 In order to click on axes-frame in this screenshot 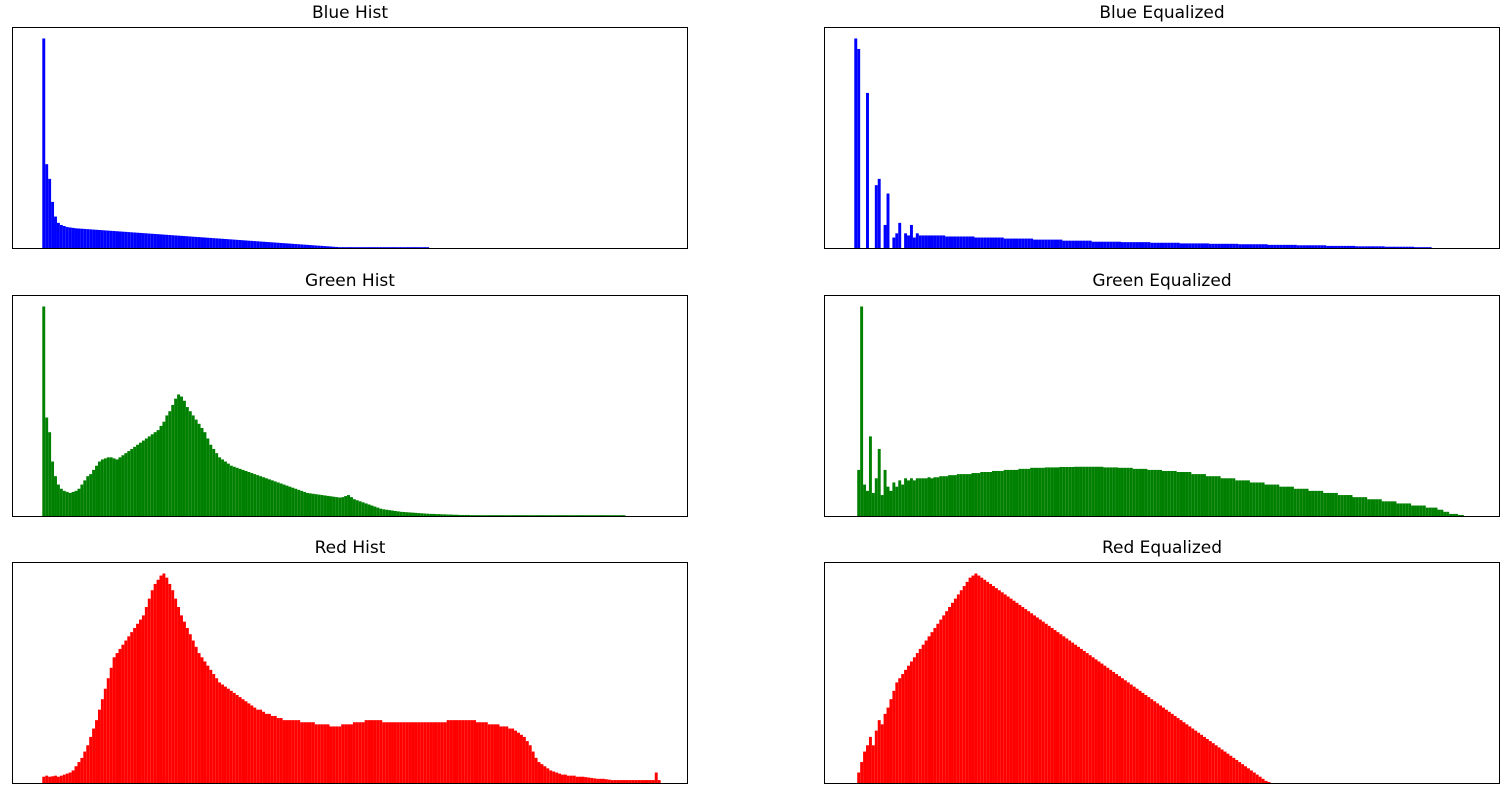, I will do `click(1162, 138)`.